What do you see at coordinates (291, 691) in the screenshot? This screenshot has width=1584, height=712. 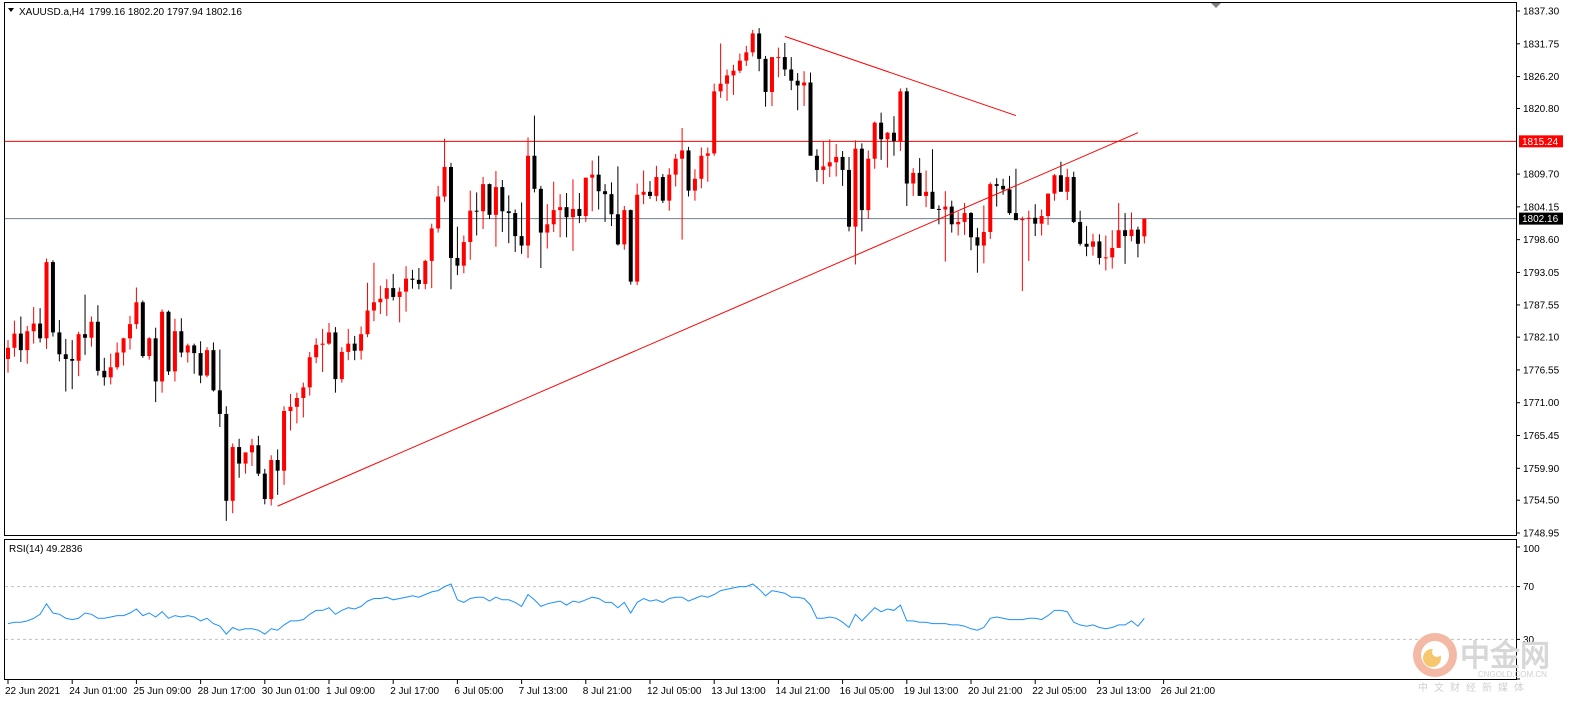 I see `time-tick-label: 30 Jun 01:00` at bounding box center [291, 691].